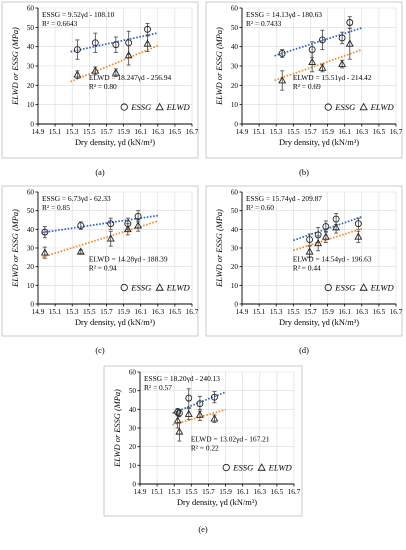 This screenshot has width=406, height=550. Describe the element at coordinates (307, 86) in the screenshot. I see `fit-r2: R² = 0.69` at that location.